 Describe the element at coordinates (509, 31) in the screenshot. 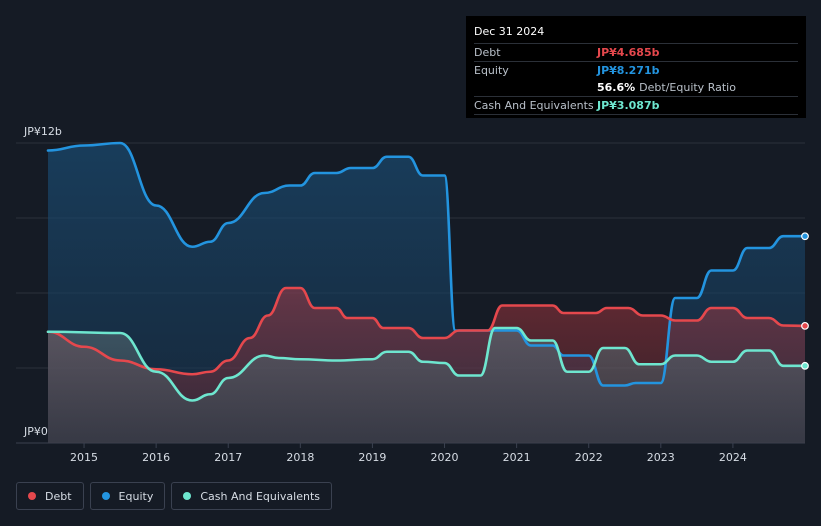

I see `tooltip-date: Dec 31 2024` at that location.